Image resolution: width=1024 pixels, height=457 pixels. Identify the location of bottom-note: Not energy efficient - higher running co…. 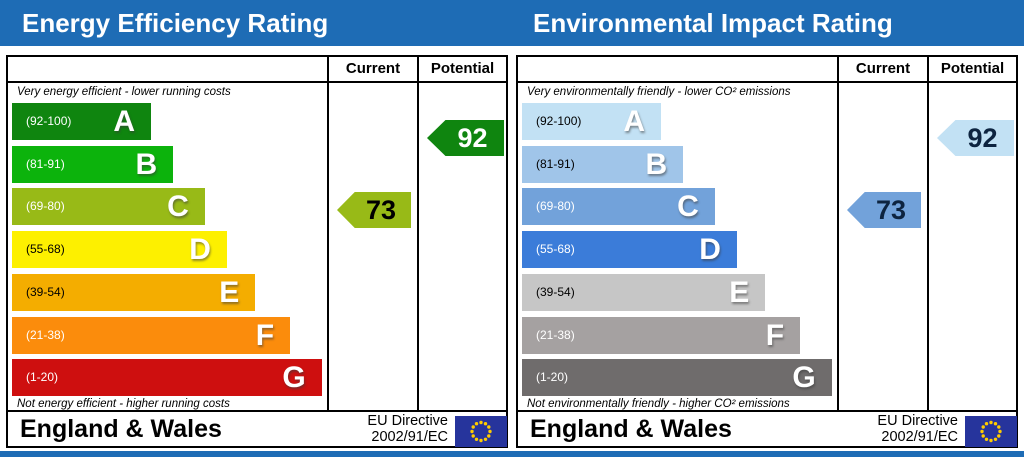
(123, 404).